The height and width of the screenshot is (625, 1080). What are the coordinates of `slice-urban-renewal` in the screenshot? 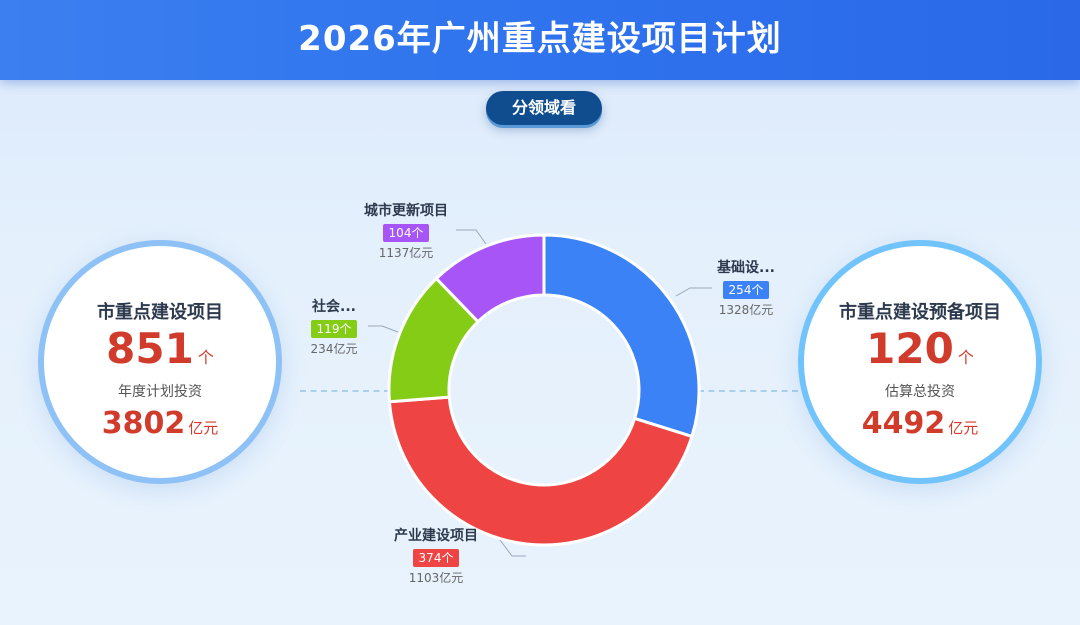 It's located at (490, 278).